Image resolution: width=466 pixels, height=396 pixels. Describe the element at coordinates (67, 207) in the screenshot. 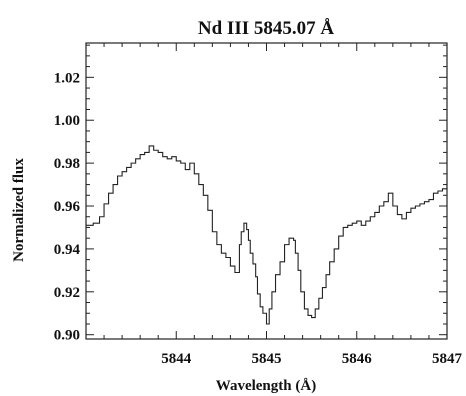

I see `y-tick-label: 0.96` at that location.